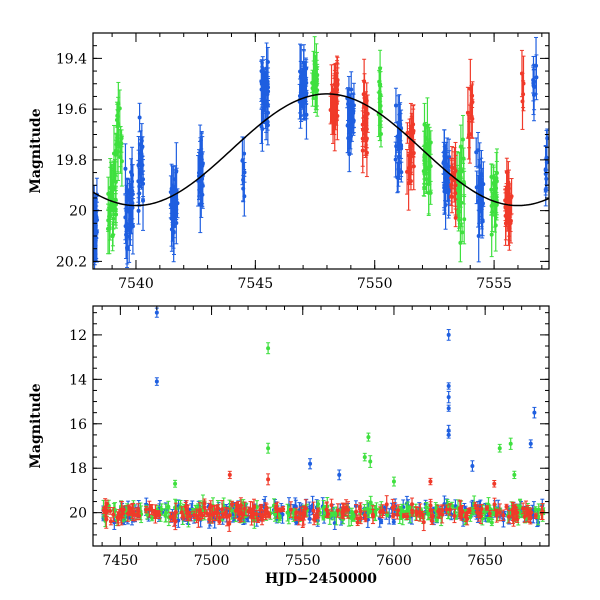 This screenshot has width=600, height=600. What do you see at coordinates (78, 336) in the screenshot?
I see `bottom-y-tick-label: 12` at bounding box center [78, 336].